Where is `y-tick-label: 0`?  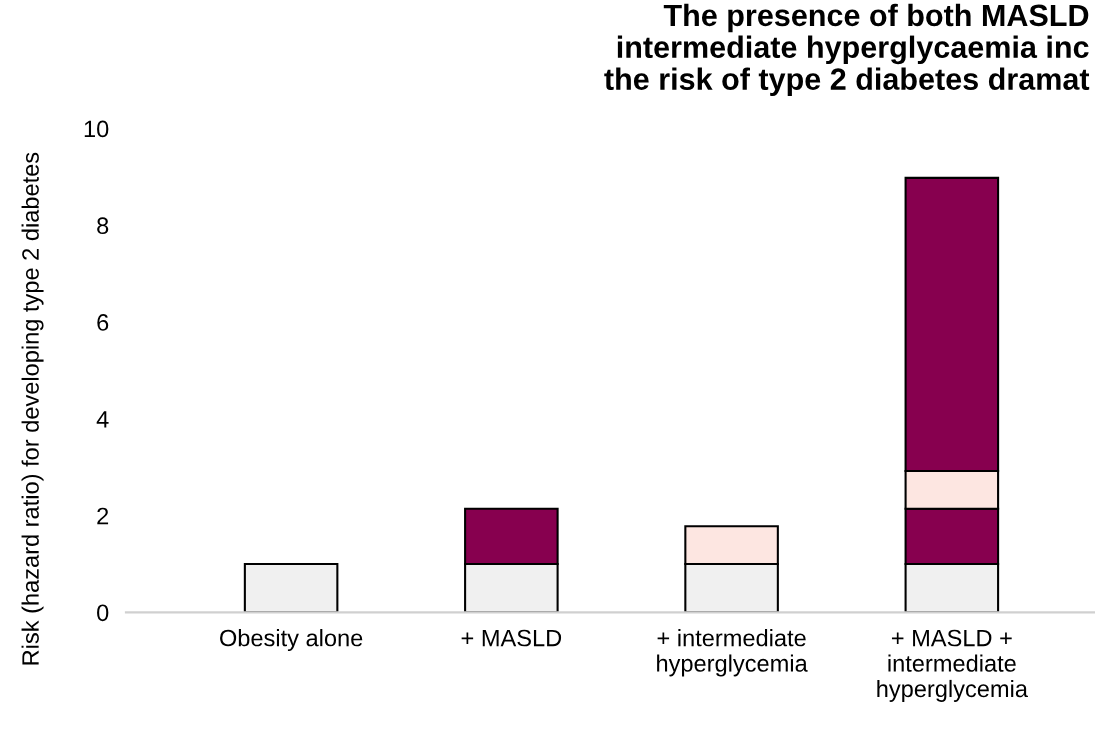 y-tick-label: 0 is located at coordinates (103, 613).